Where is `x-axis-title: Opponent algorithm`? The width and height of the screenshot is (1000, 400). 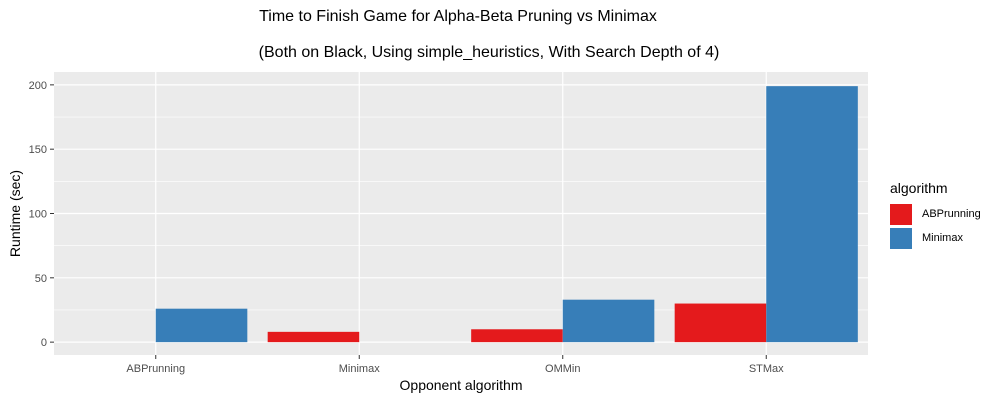 x-axis-title: Opponent algorithm is located at coordinates (461, 385).